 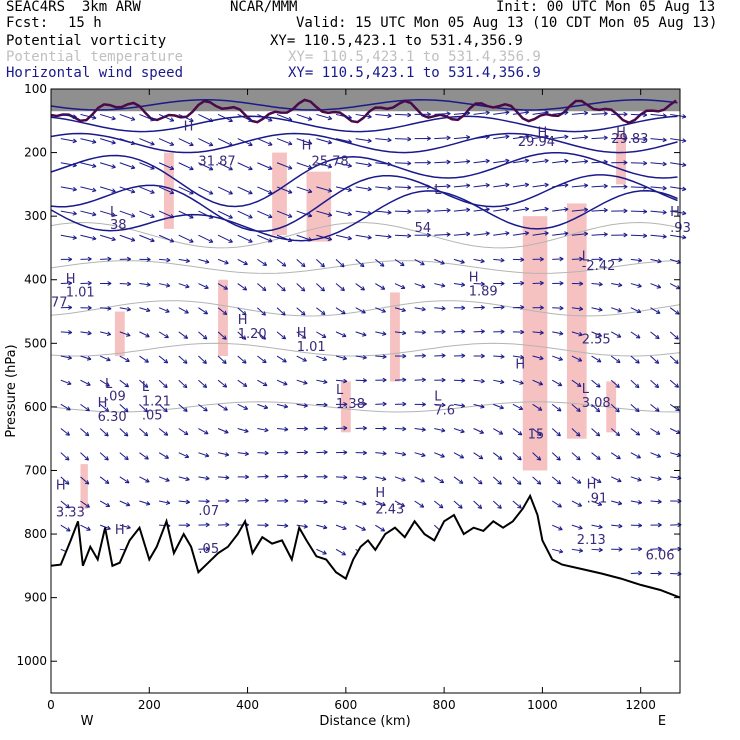 I want to click on forecast-hours: 15 h, so click(x=85, y=23).